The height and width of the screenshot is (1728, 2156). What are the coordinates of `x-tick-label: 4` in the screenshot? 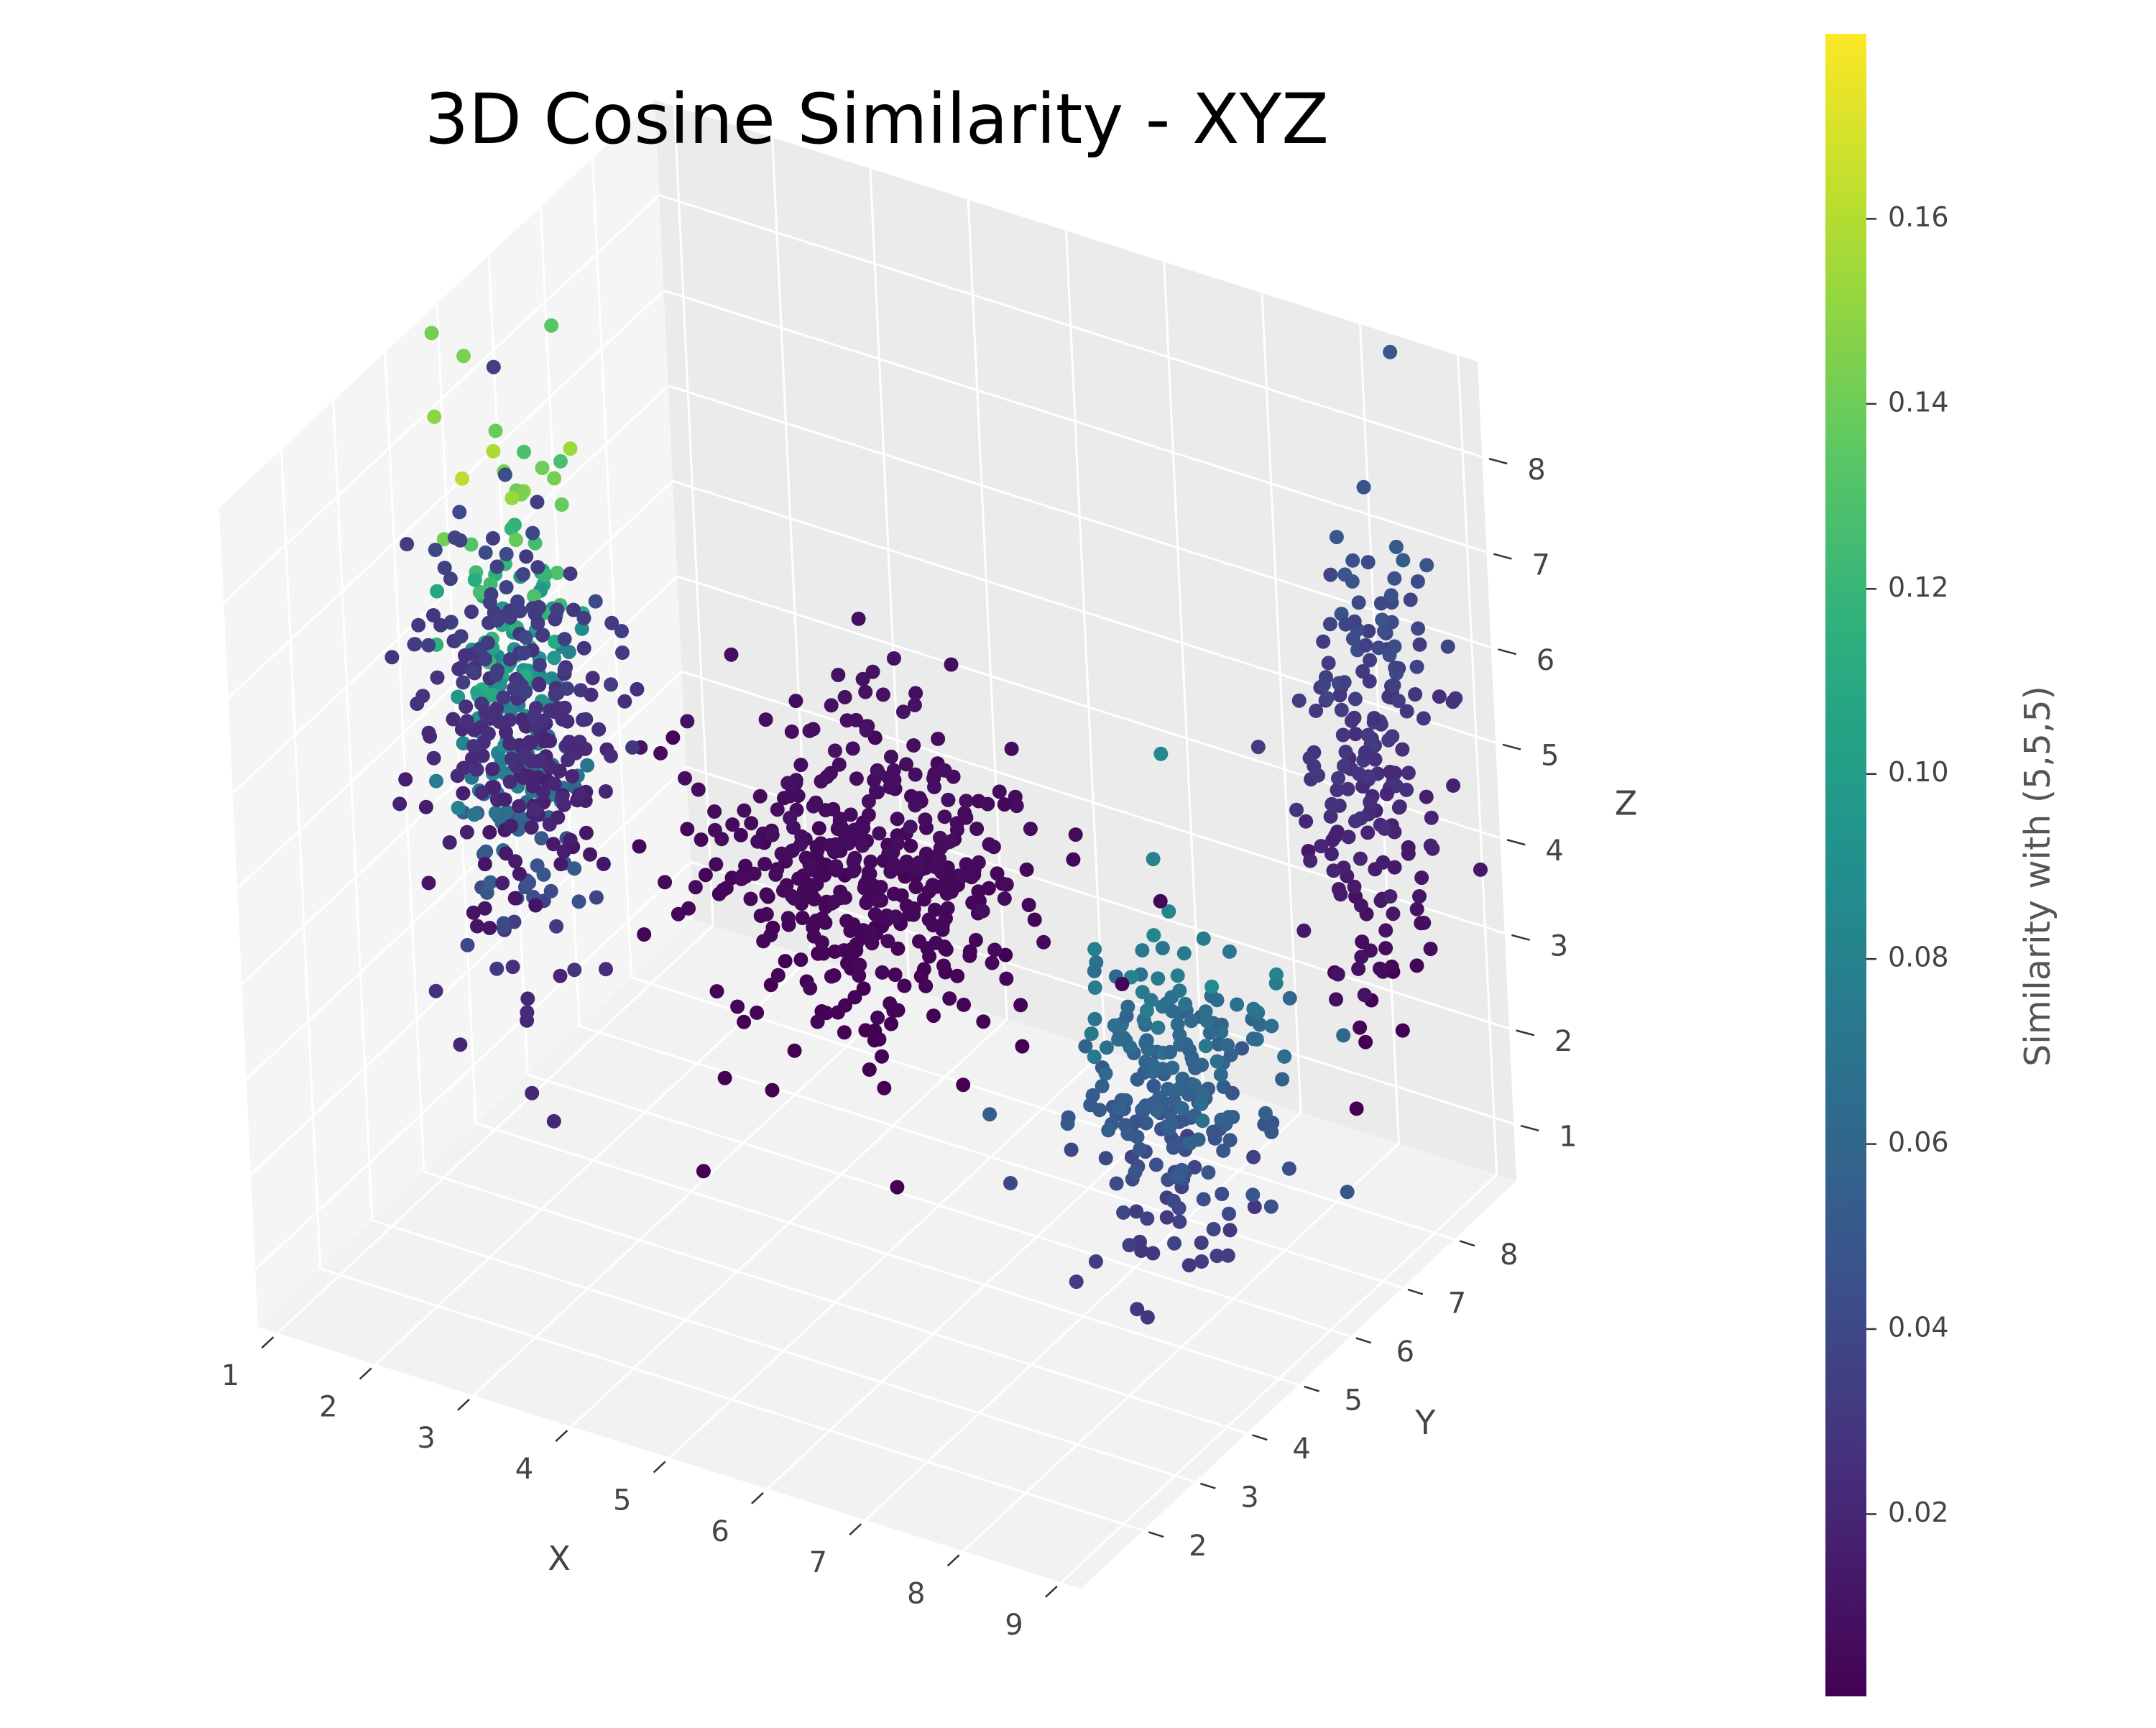 It's located at (524, 1469).